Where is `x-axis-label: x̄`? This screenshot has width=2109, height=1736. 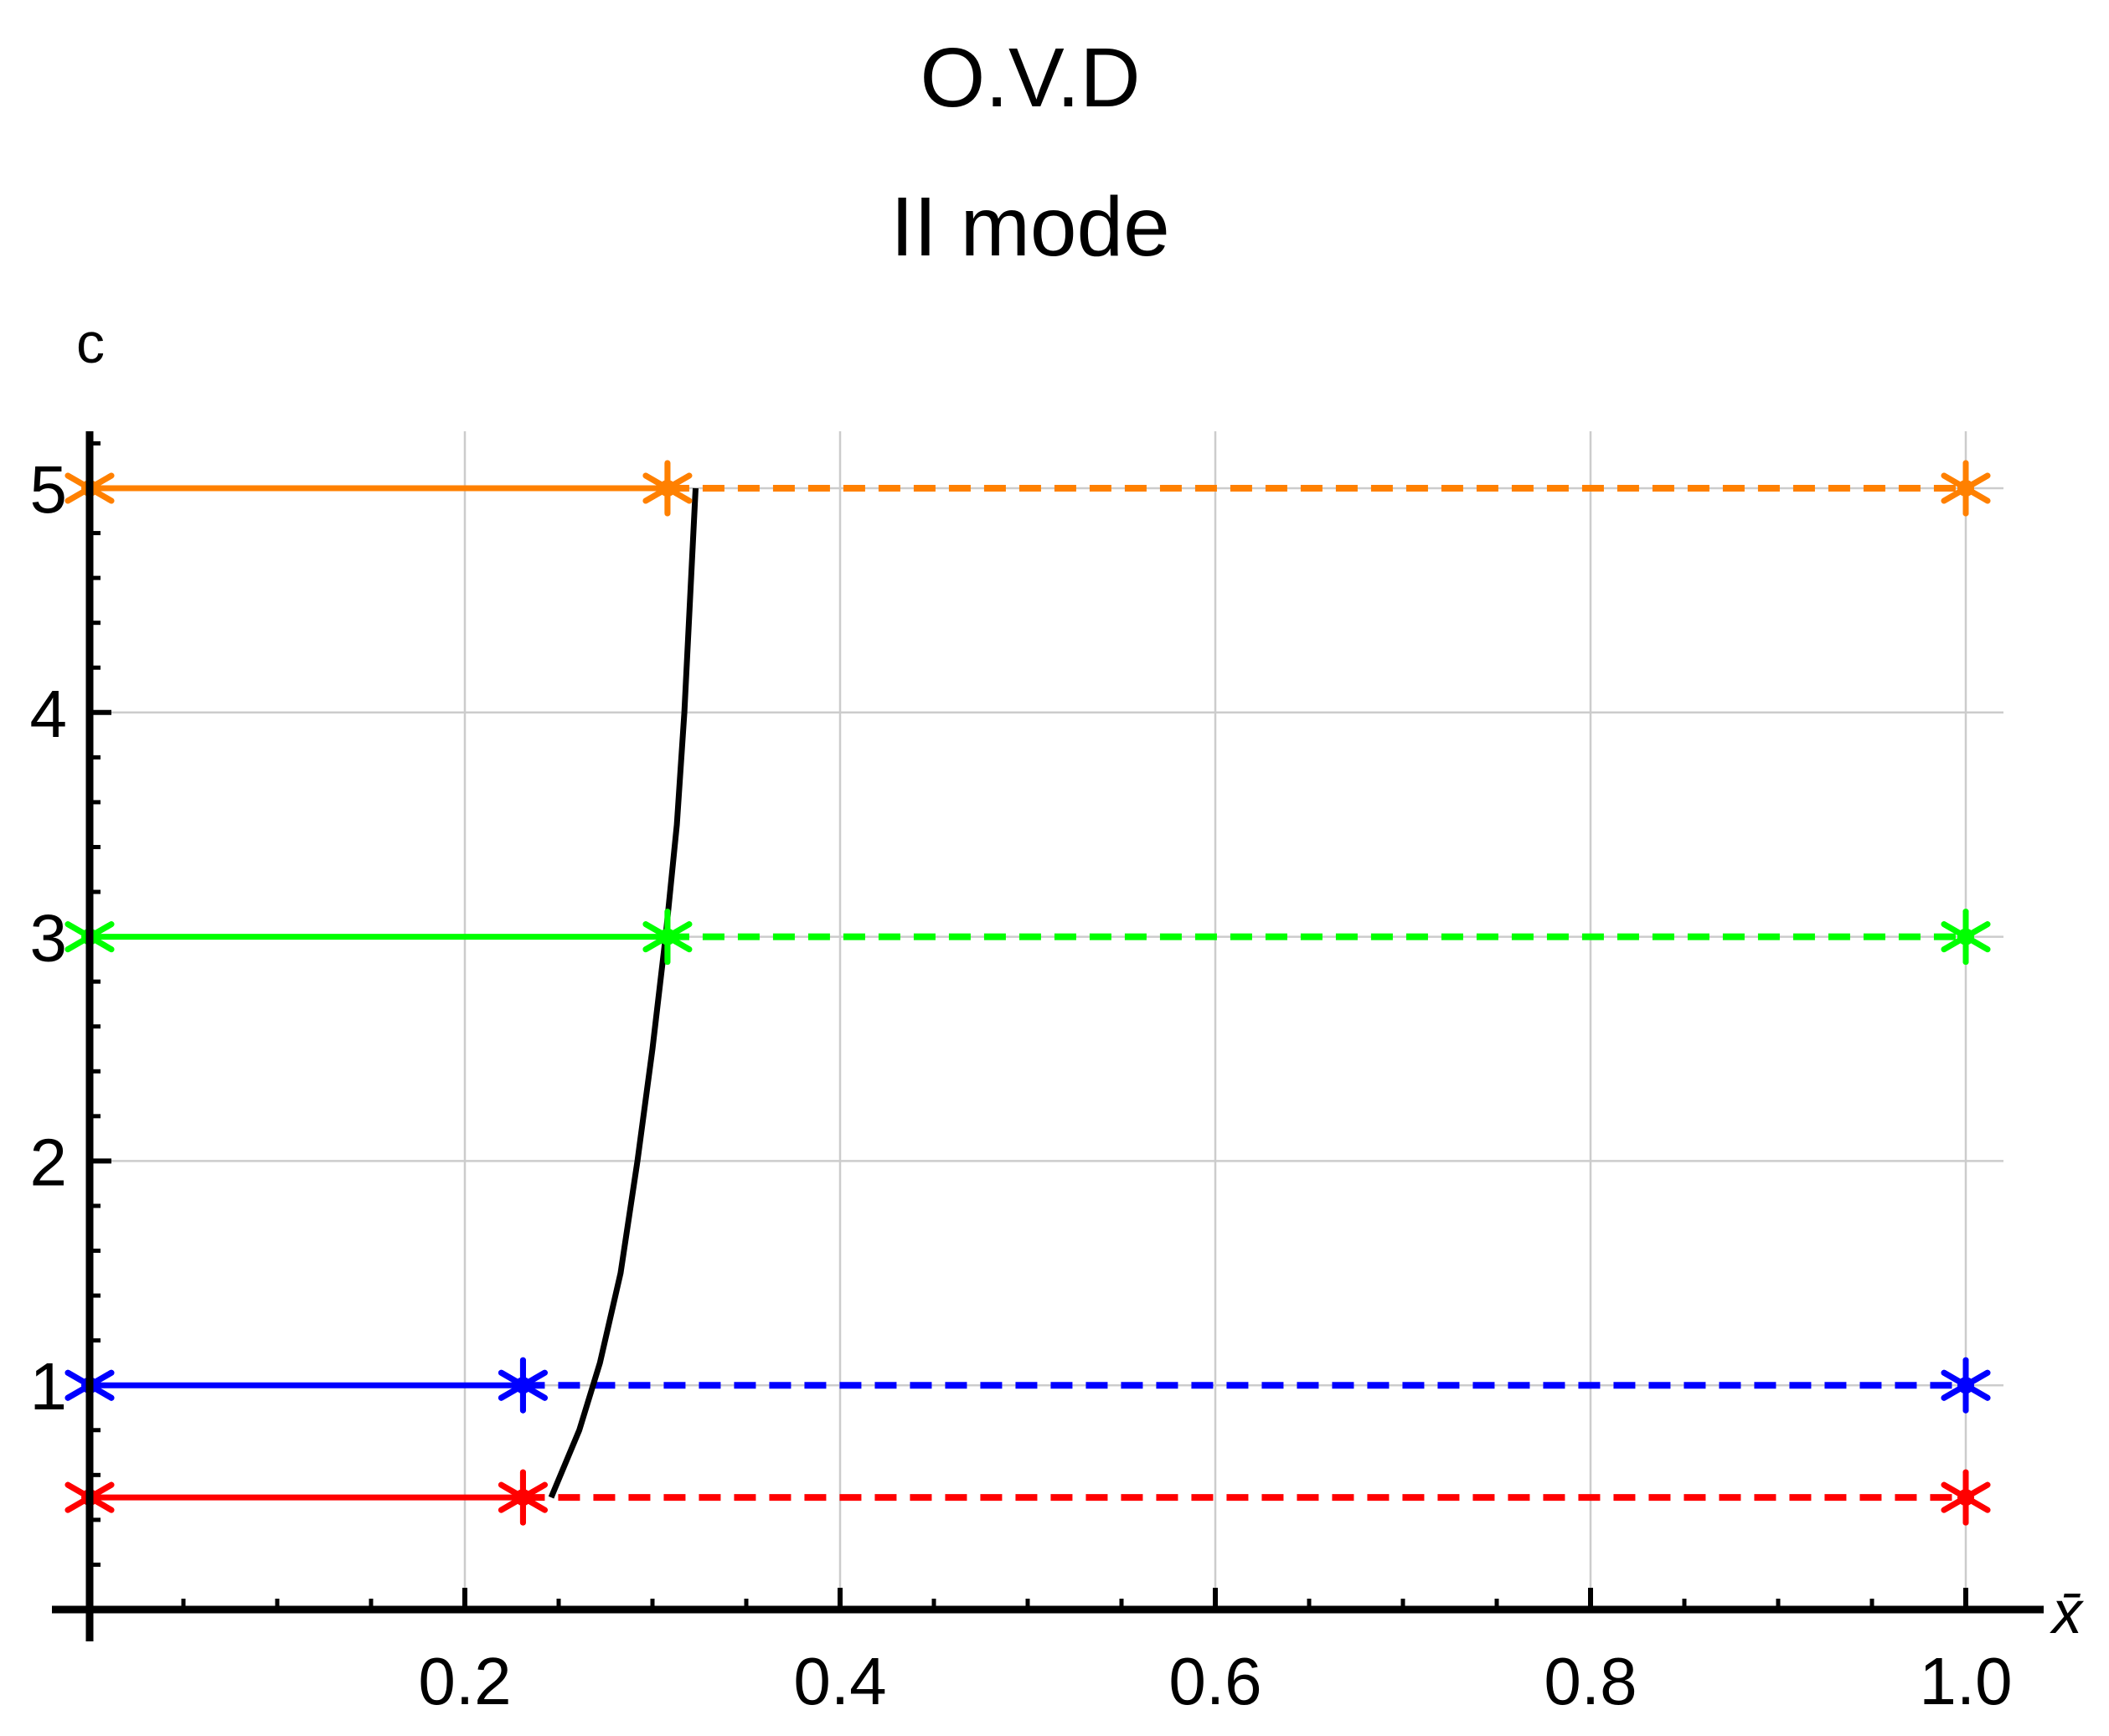 x-axis-label: x̄ is located at coordinates (2067, 1612).